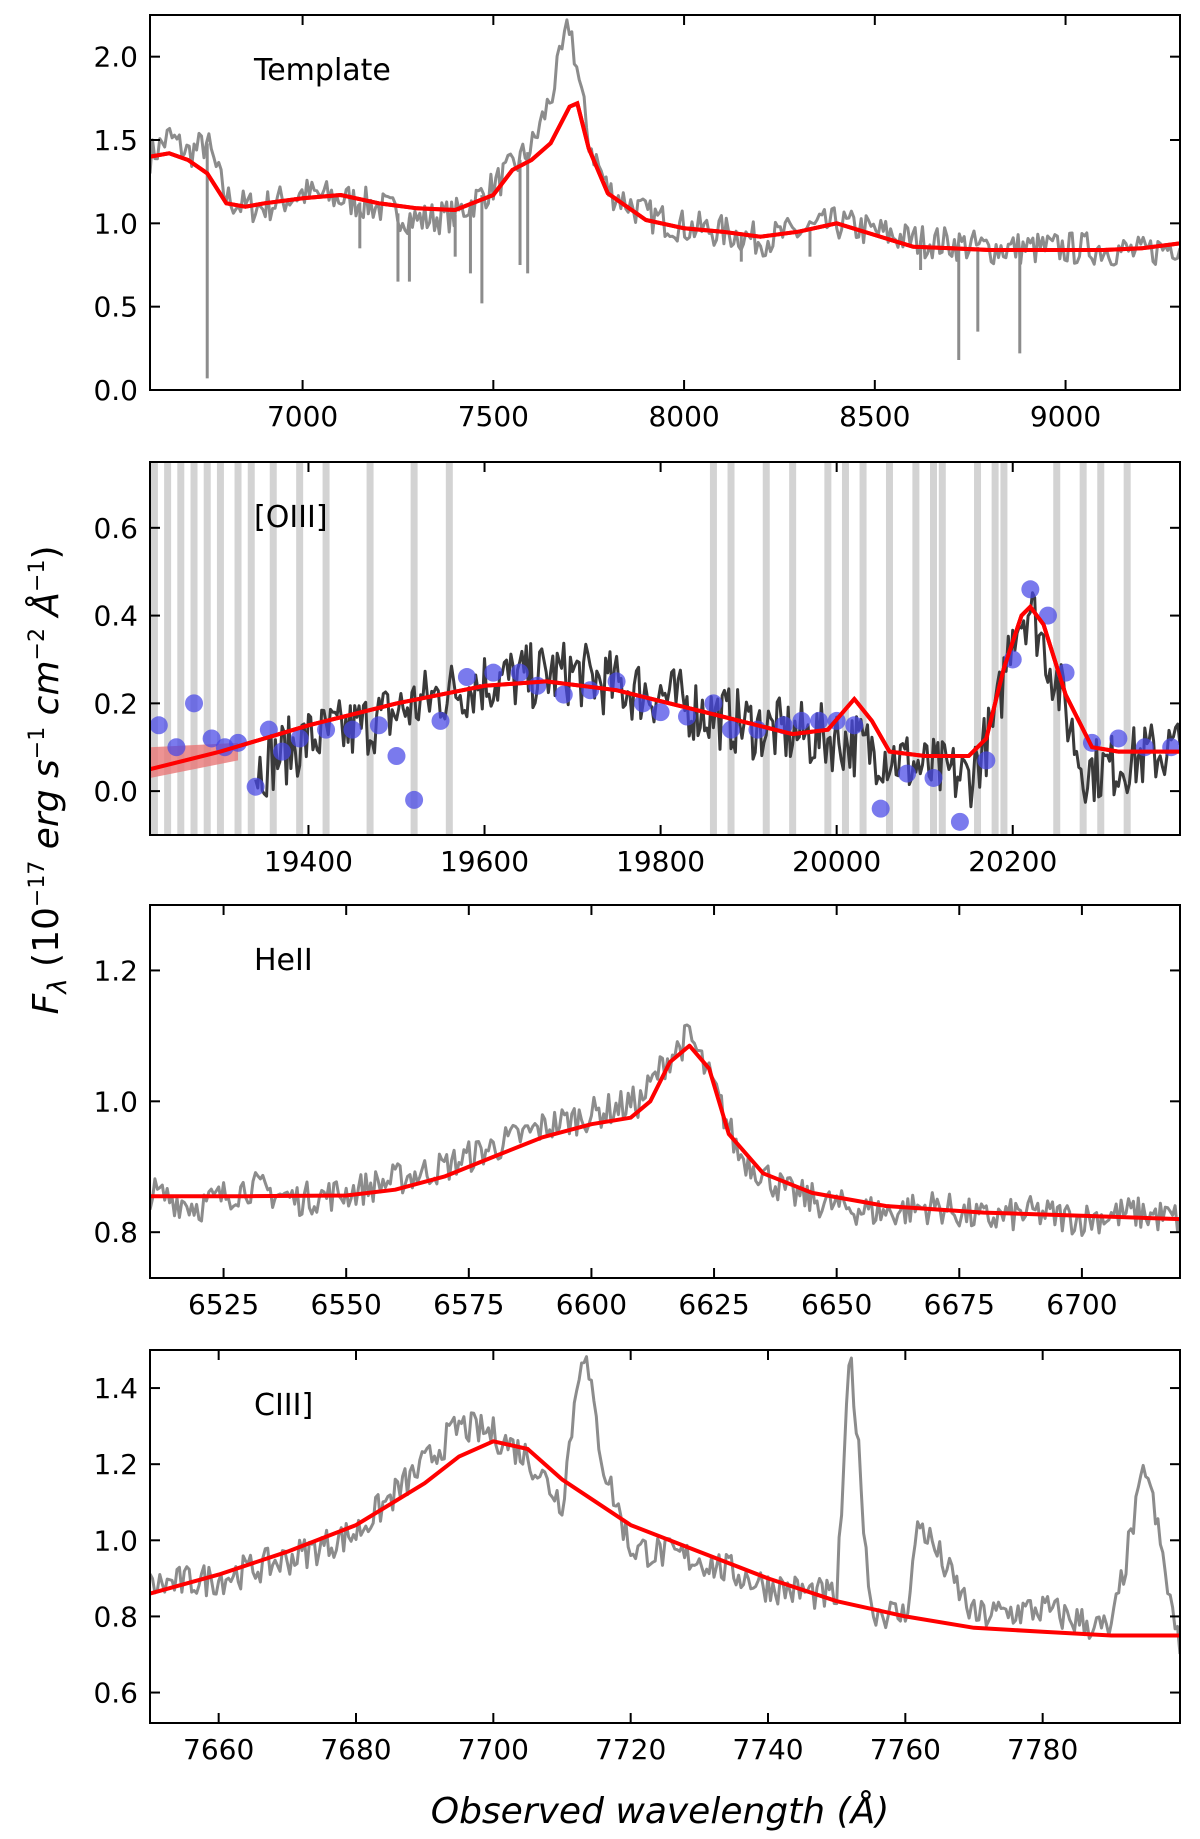 This screenshot has height=1839, width=1200. I want to click on x-tick-label: 6650, so click(836, 1304).